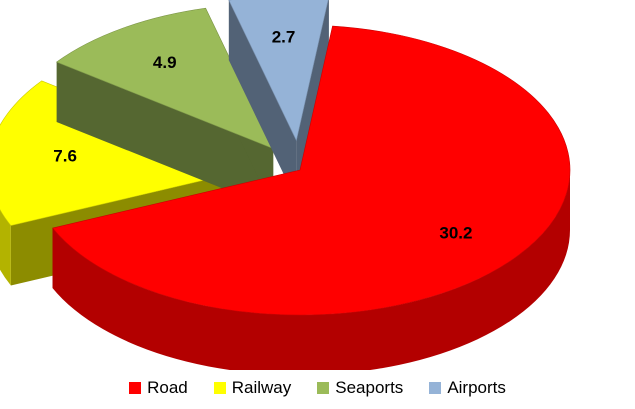 The width and height of the screenshot is (635, 409). Describe the element at coordinates (369, 387) in the screenshot. I see `legend-label-seaports: Seaports` at that location.